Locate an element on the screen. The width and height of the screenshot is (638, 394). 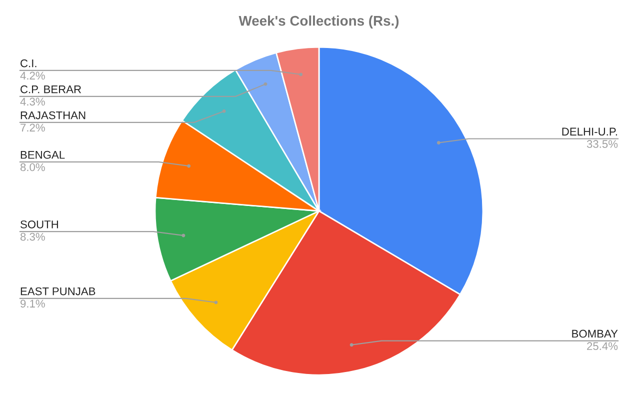
slice-label: RAJASTHAN is located at coordinates (53, 115).